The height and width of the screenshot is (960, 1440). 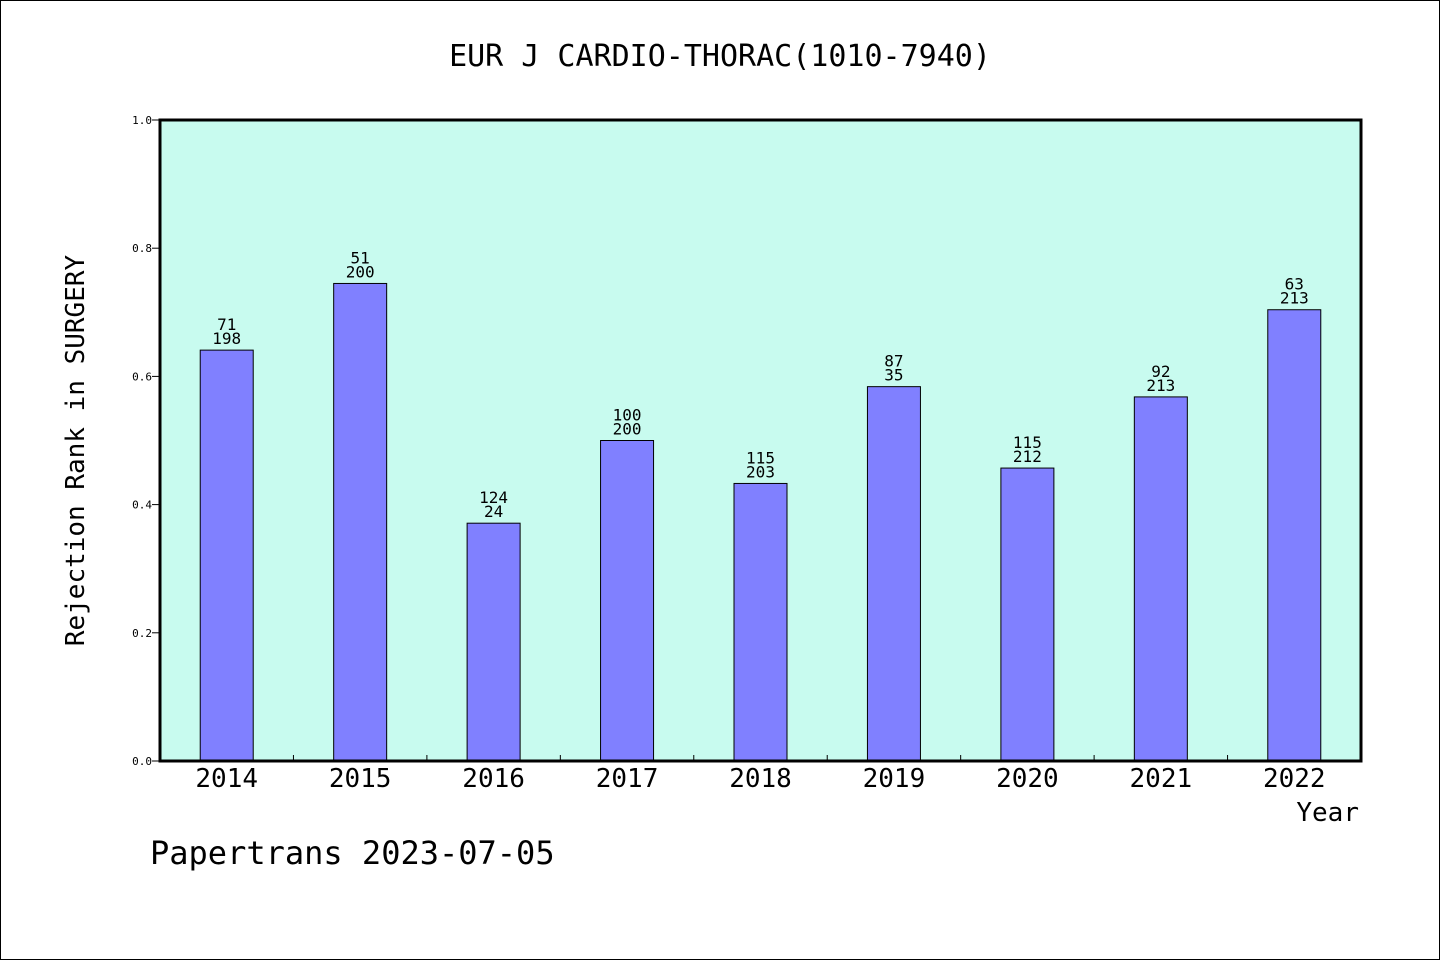 What do you see at coordinates (893, 574) in the screenshot?
I see `bar-2019` at bounding box center [893, 574].